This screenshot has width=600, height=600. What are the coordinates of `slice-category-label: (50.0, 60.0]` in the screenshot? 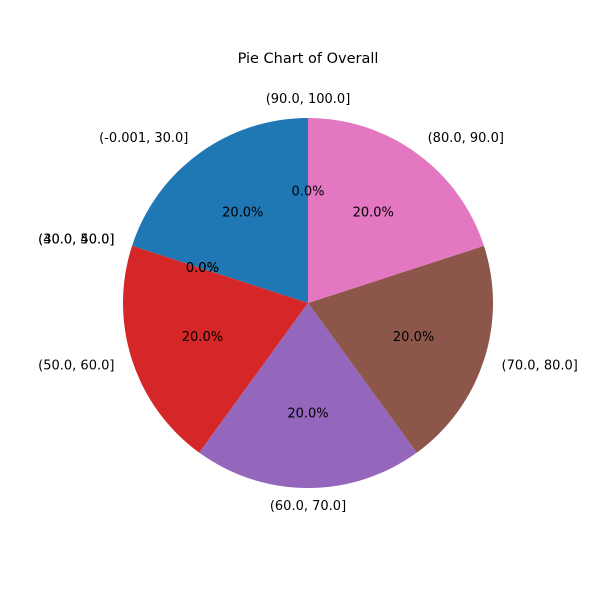 It's located at (76, 365).